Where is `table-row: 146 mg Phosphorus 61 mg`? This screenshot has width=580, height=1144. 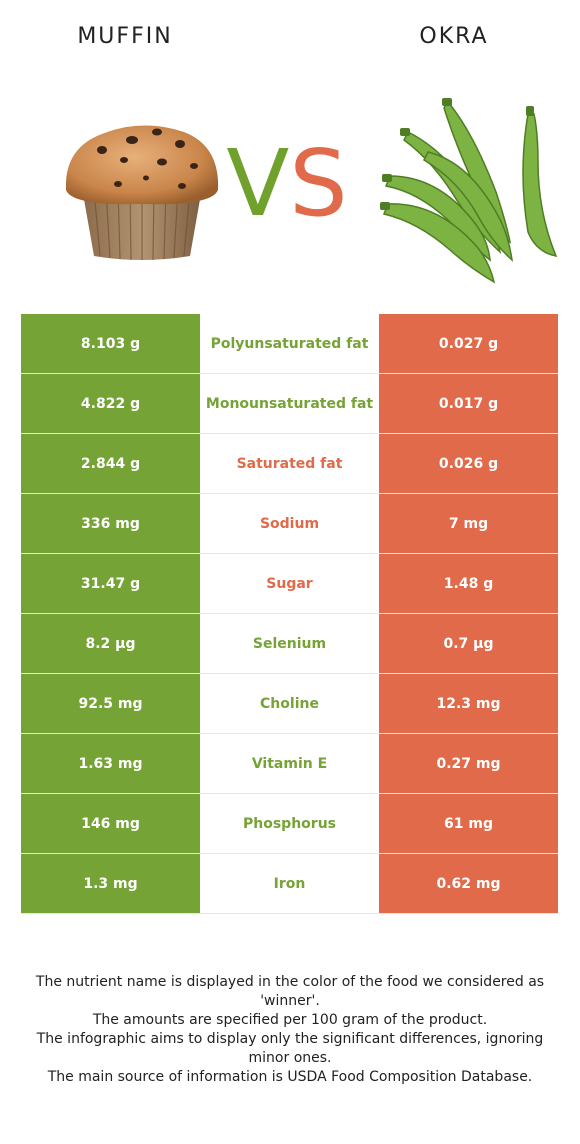
table-row: 146 mg Phosphorus 61 mg is located at coordinates (289, 824).